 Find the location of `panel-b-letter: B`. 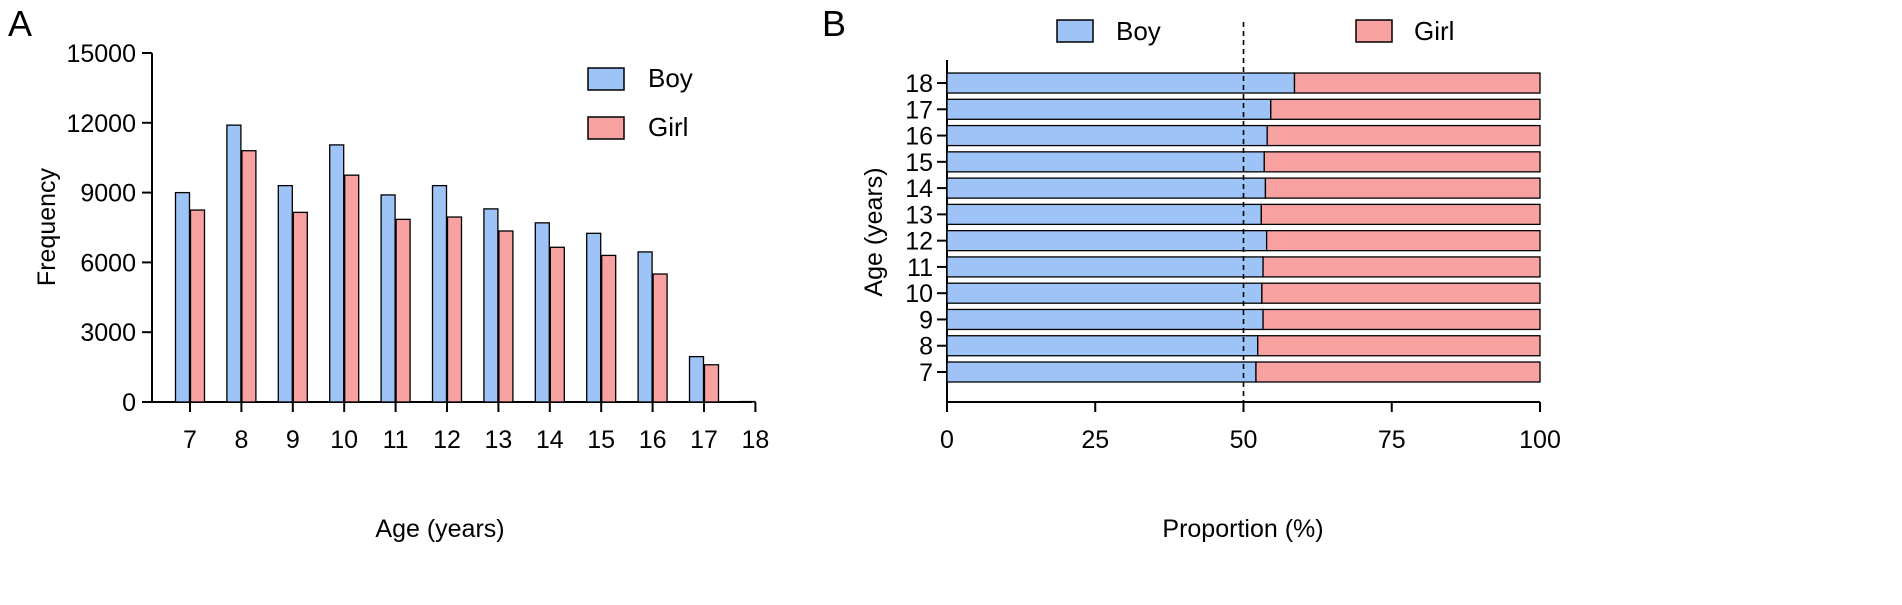

panel-b-letter: B is located at coordinates (834, 23).